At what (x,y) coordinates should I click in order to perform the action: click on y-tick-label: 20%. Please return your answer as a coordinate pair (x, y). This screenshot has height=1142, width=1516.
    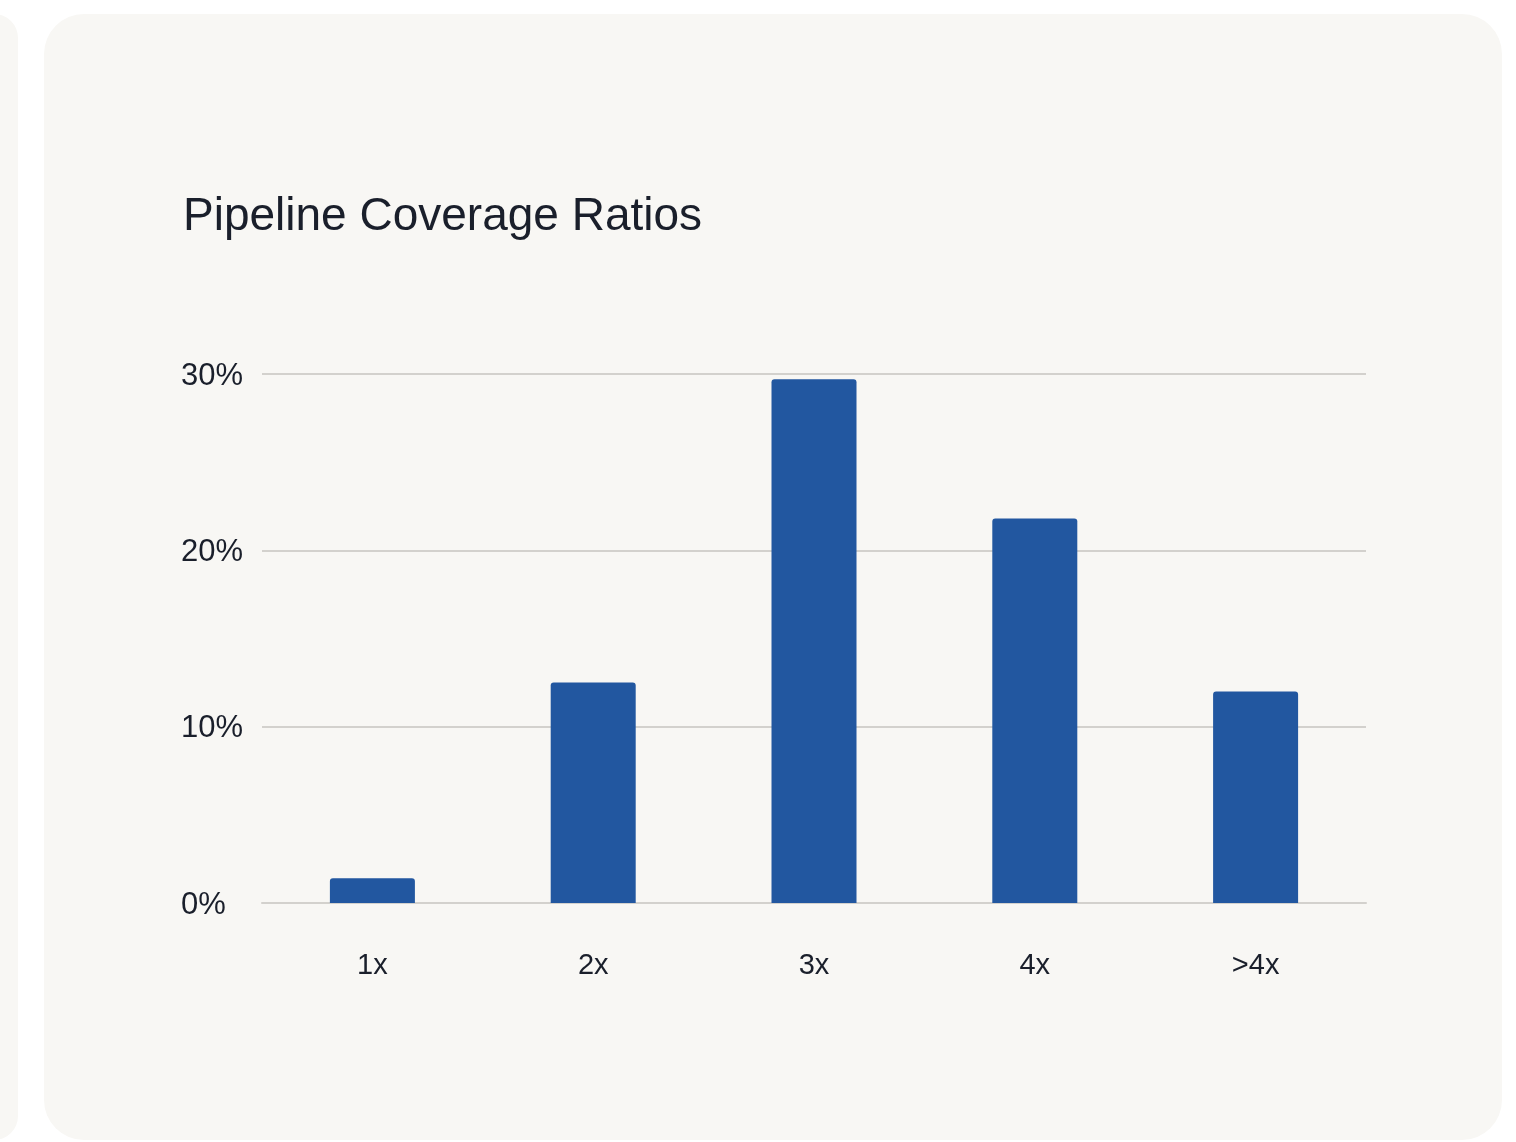
    Looking at the image, I should click on (212, 550).